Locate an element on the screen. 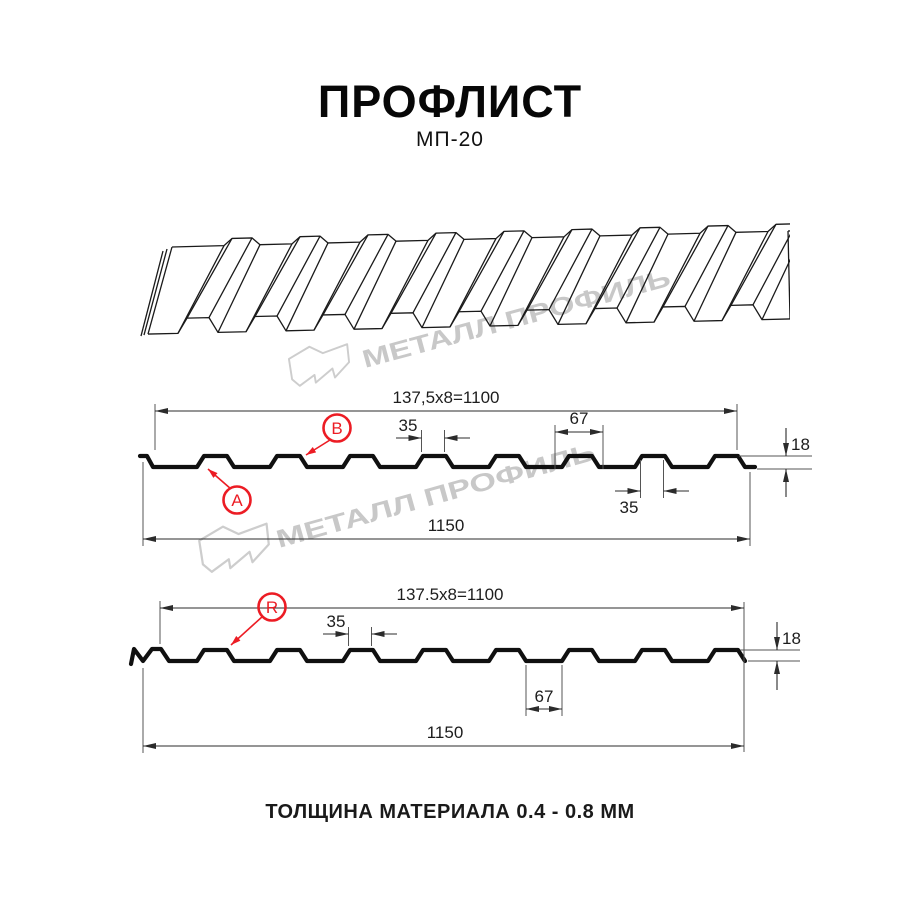  callout-r-label: R is located at coordinates (272, 607).